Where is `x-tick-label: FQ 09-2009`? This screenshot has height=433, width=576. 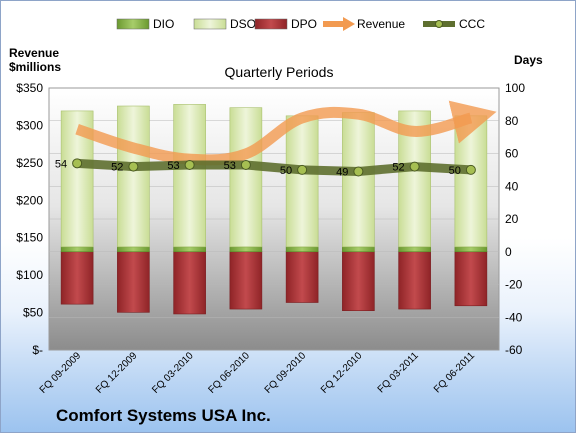 x-tick-label: FQ 09-2009 is located at coordinates (61, 373).